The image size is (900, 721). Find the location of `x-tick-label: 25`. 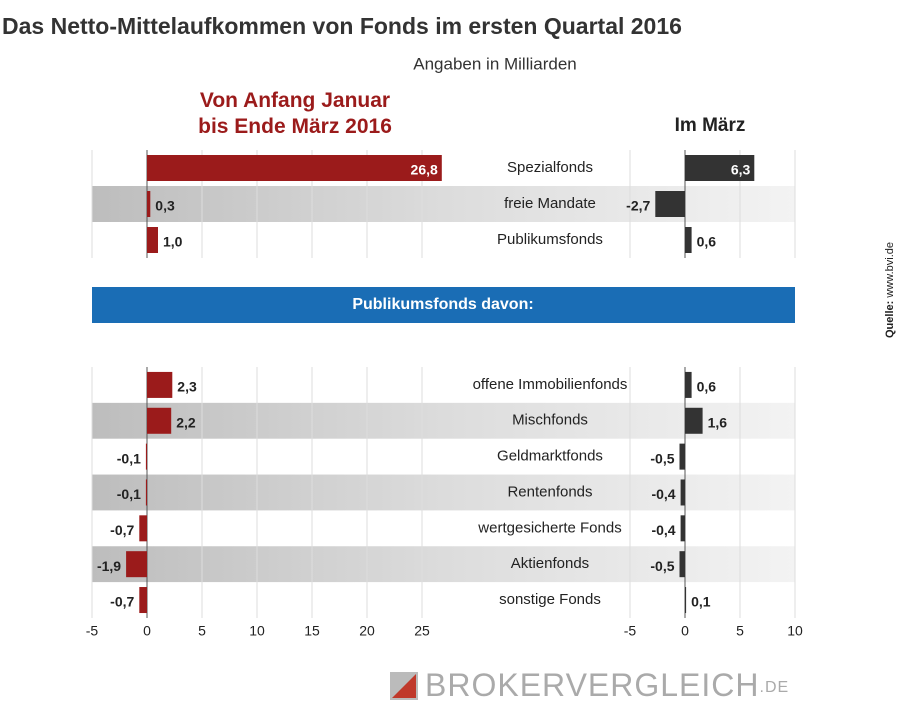

x-tick-label: 25 is located at coordinates (422, 631).